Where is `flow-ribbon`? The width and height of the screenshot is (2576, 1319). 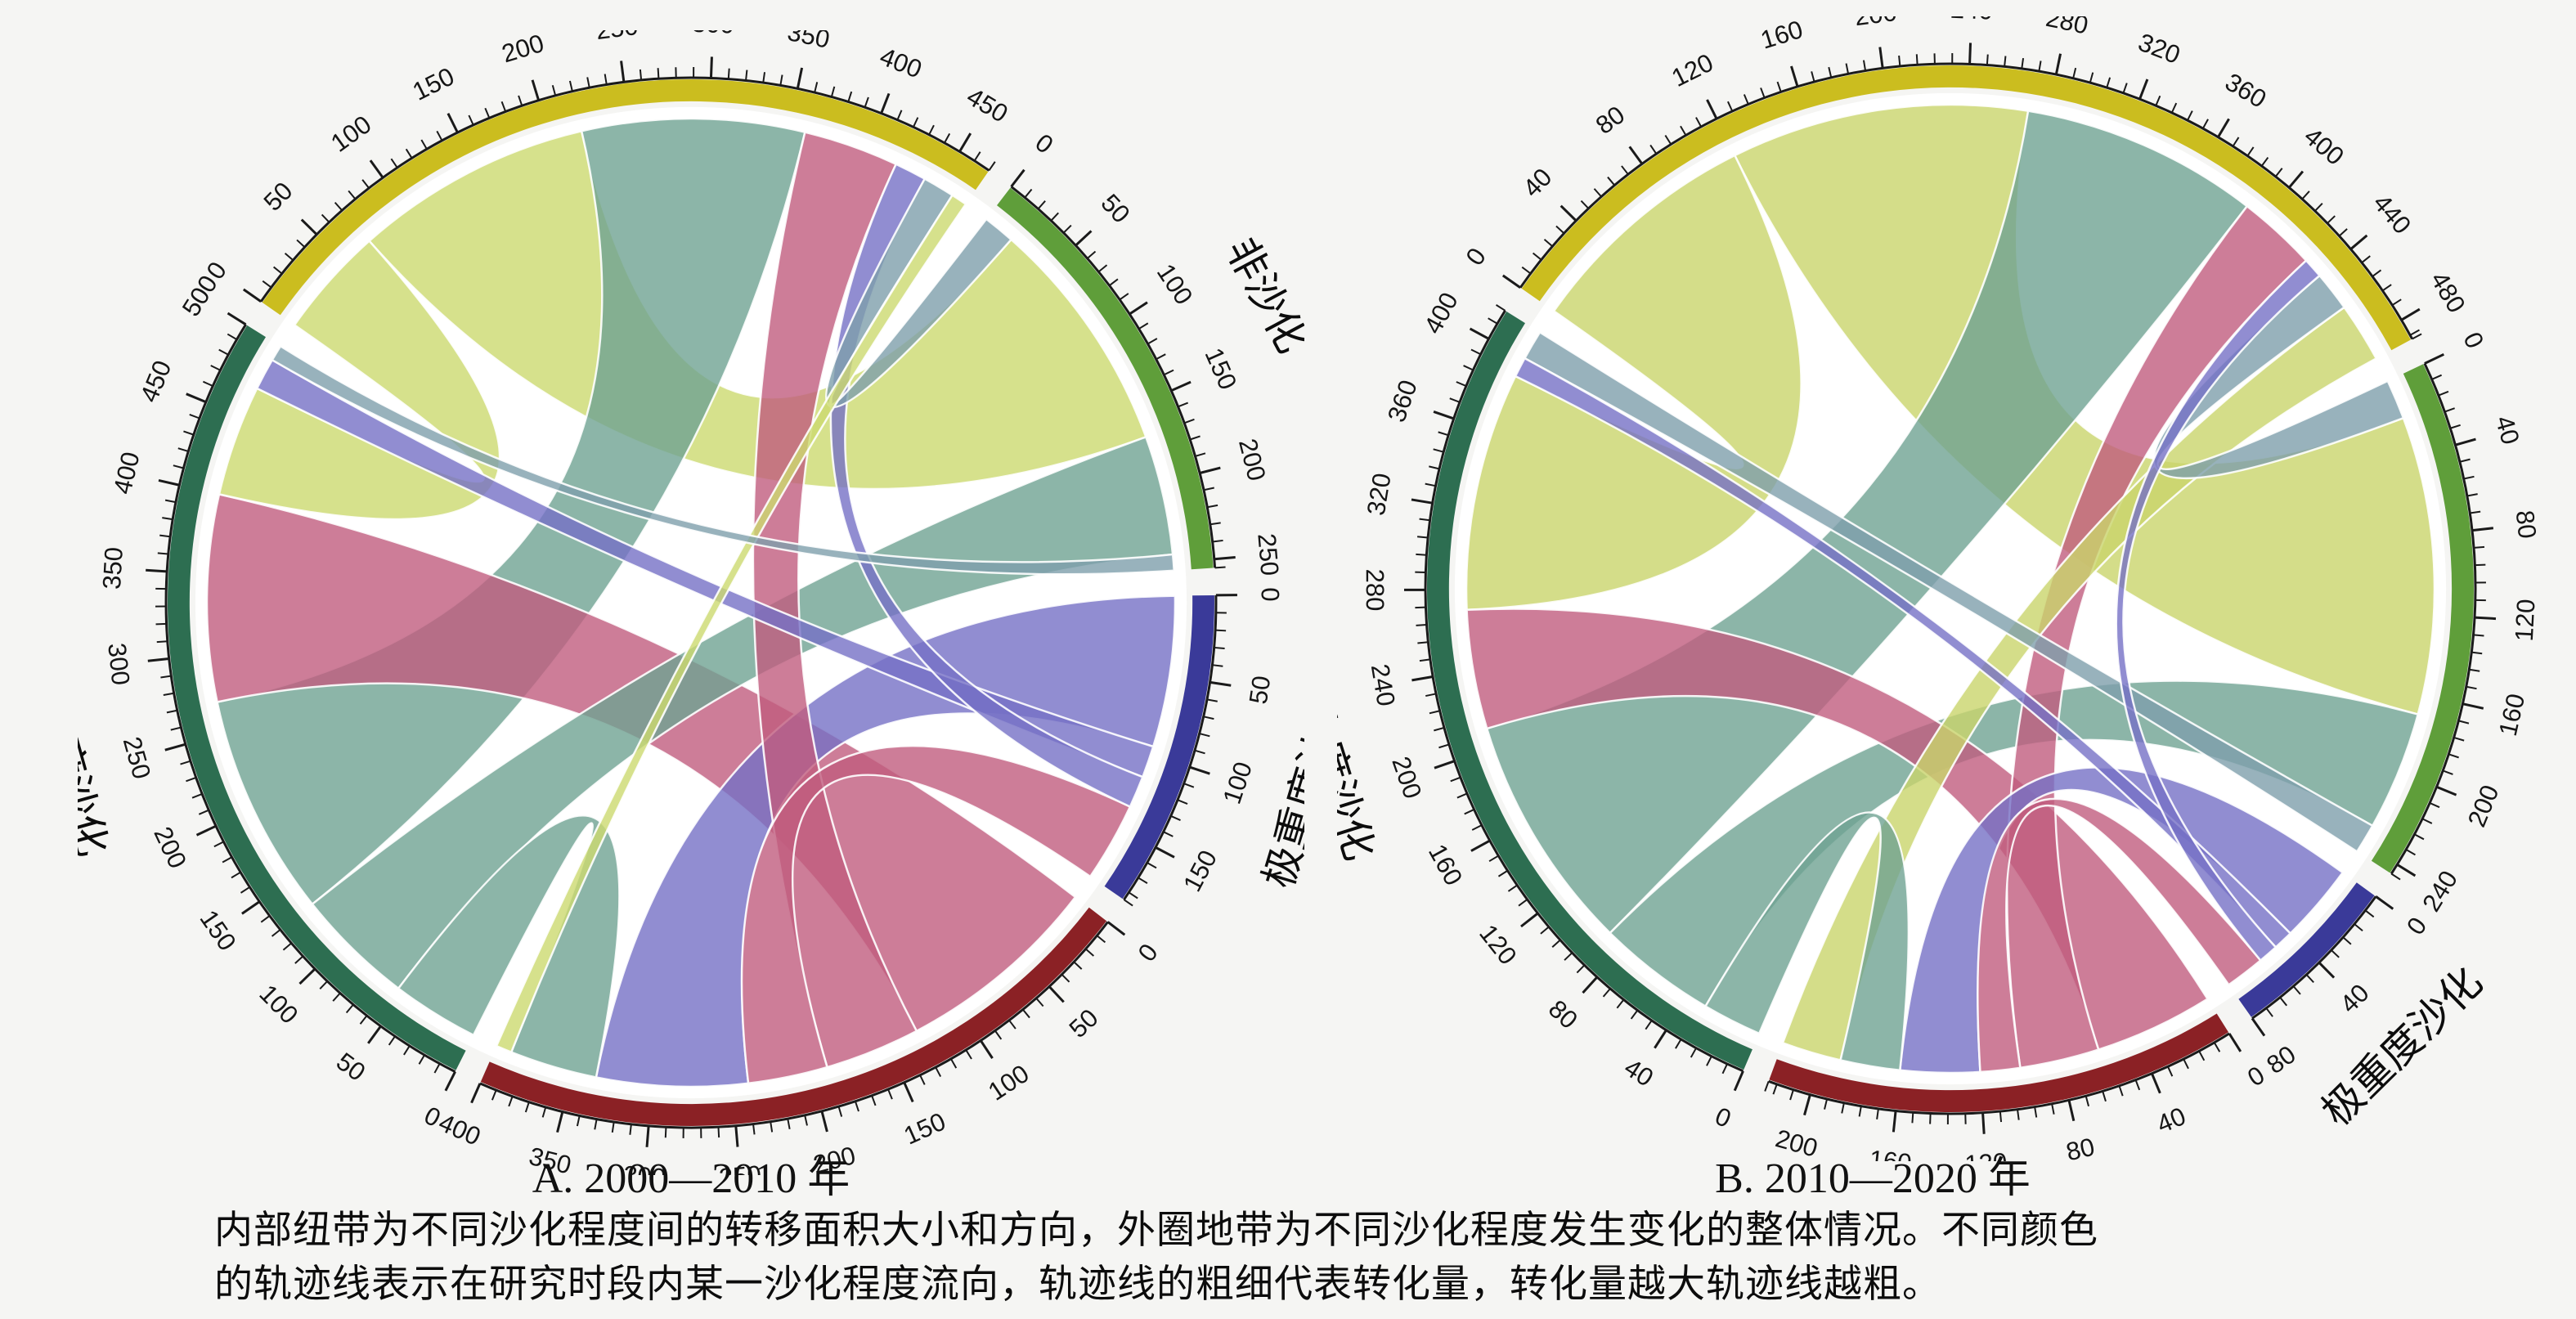 flow-ribbon is located at coordinates (1902, 653).